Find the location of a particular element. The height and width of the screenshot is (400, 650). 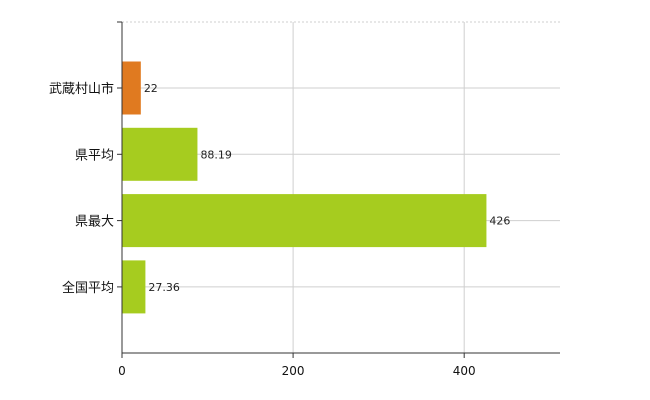

category-label-0: 武蔵村山市 is located at coordinates (81, 89).